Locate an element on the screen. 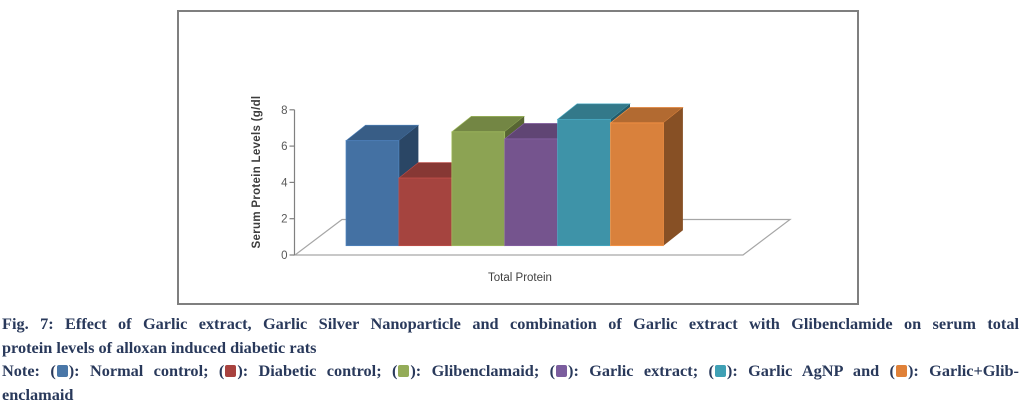 This screenshot has height=411, width=1022. y-tick-label: 0 is located at coordinates (284, 256).